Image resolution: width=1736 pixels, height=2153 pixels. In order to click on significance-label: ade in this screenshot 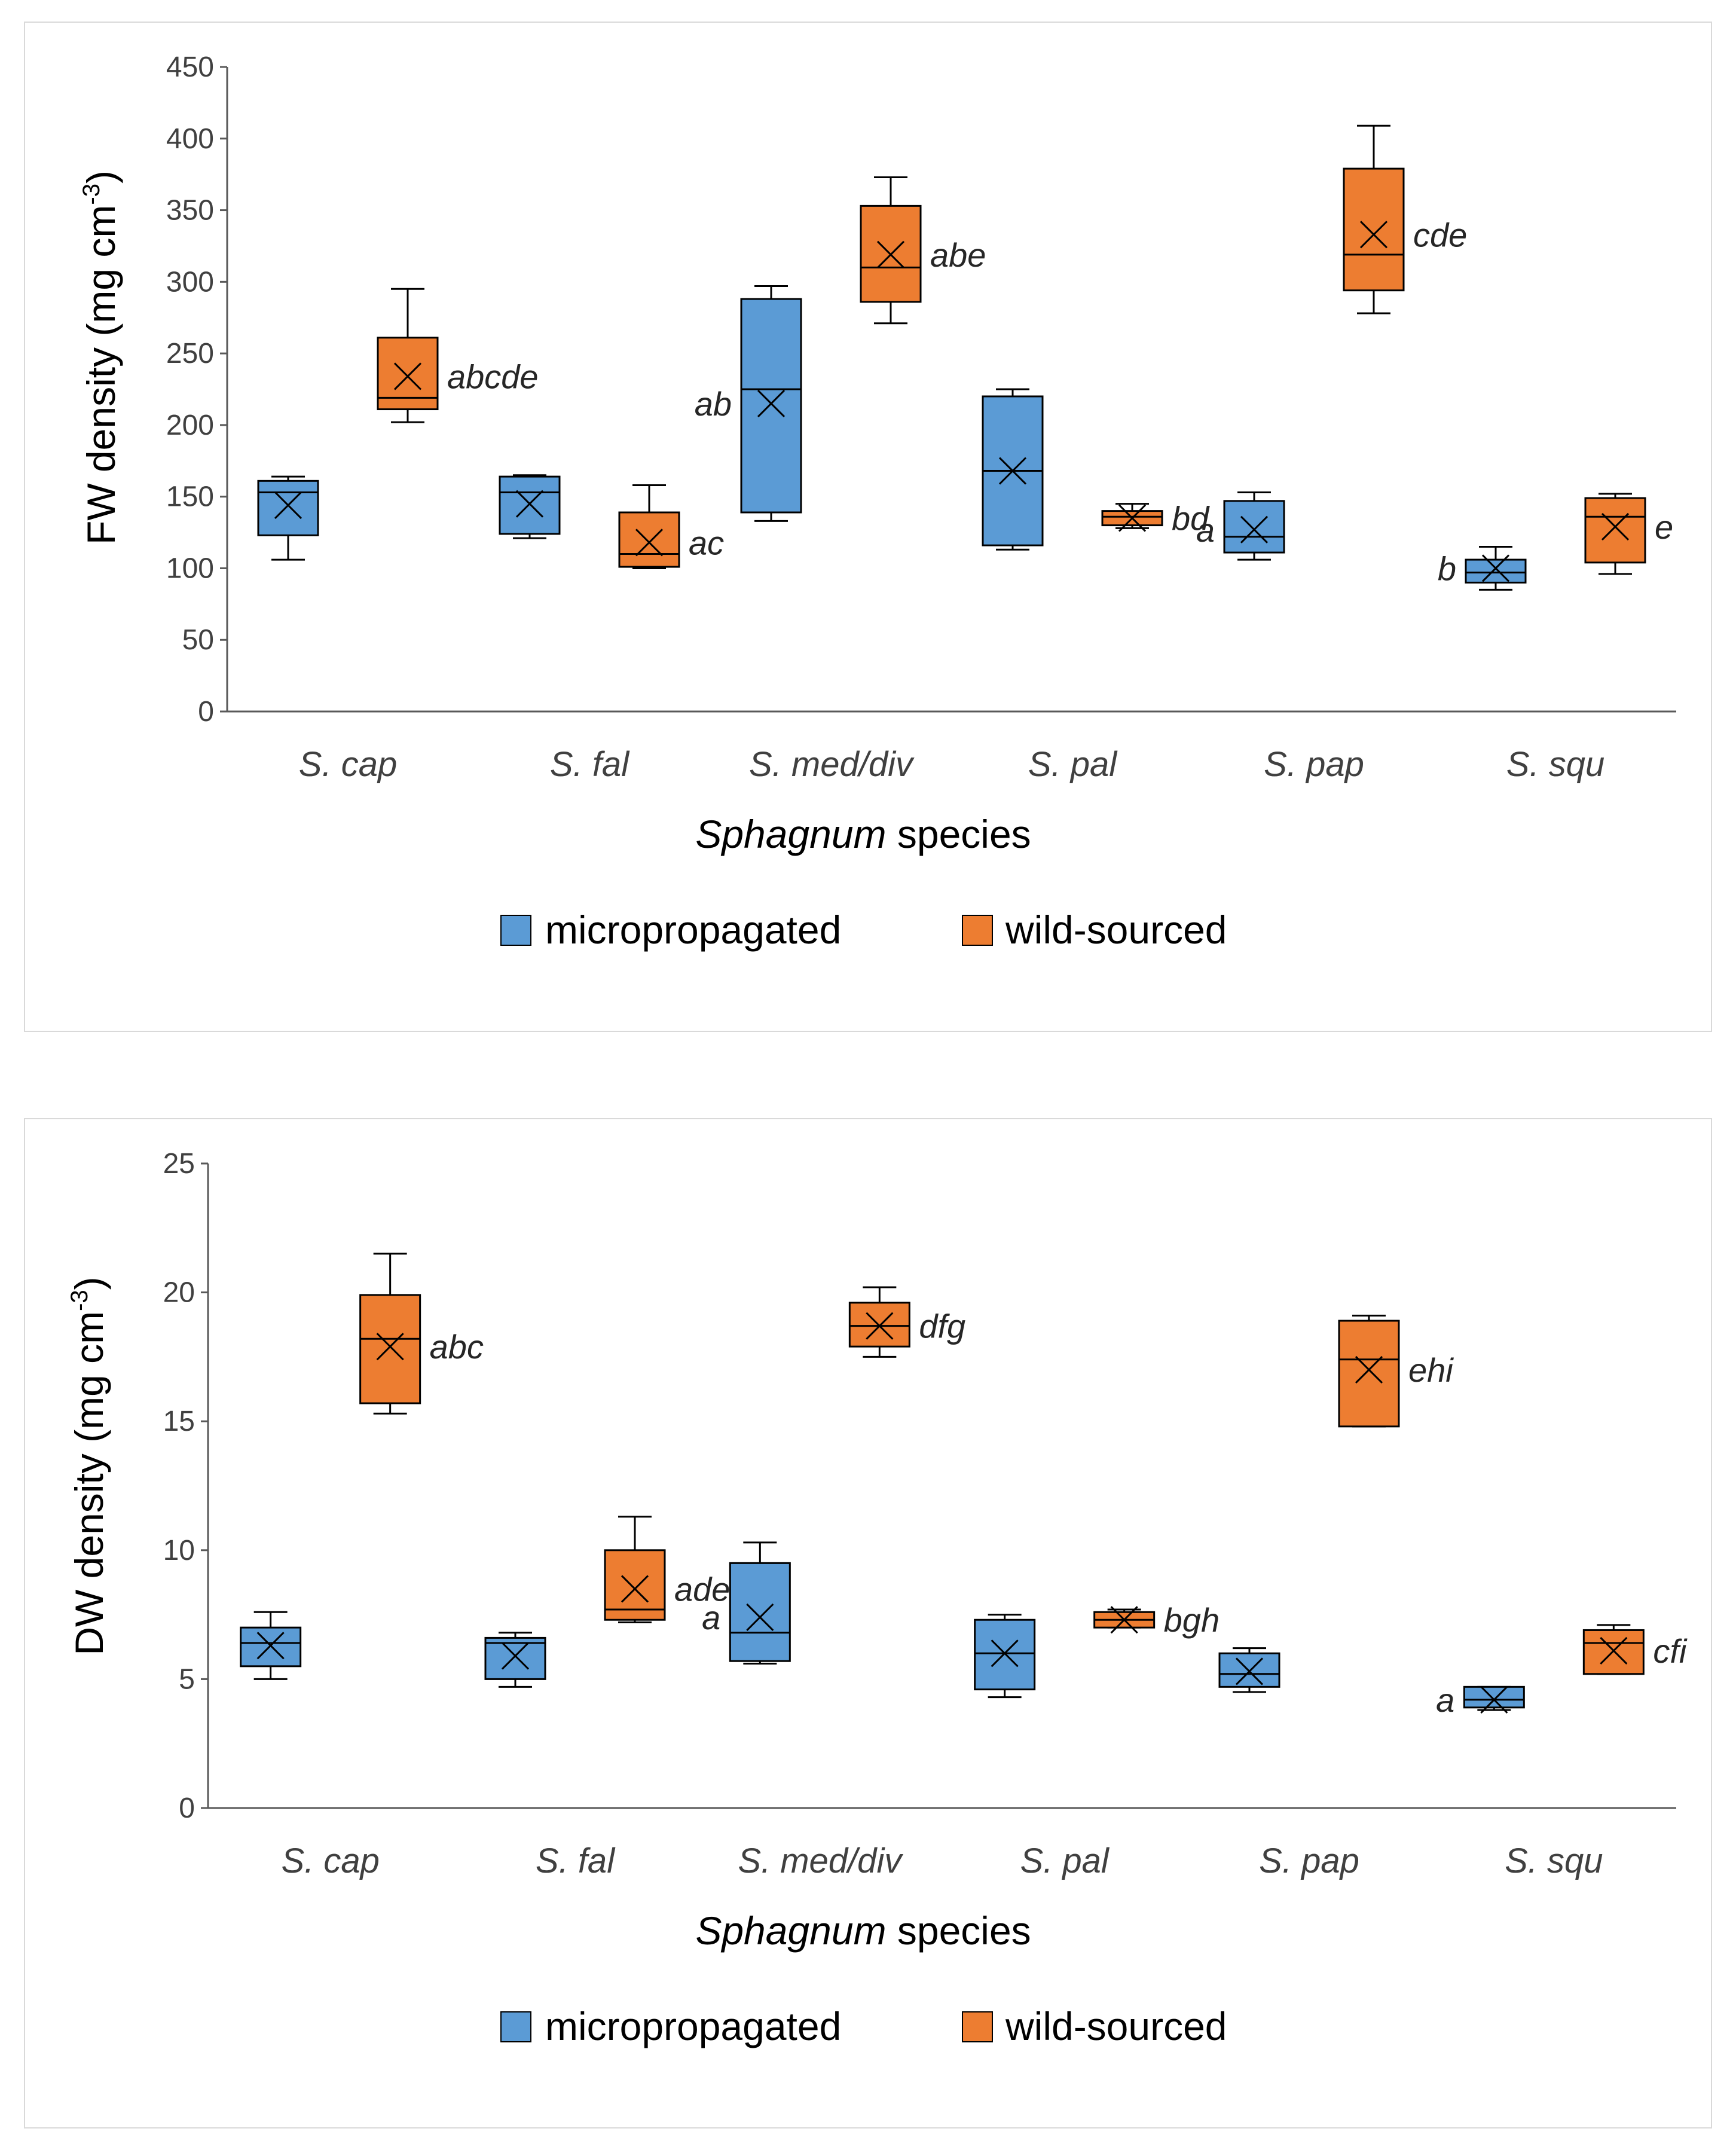, I will do `click(702, 1589)`.